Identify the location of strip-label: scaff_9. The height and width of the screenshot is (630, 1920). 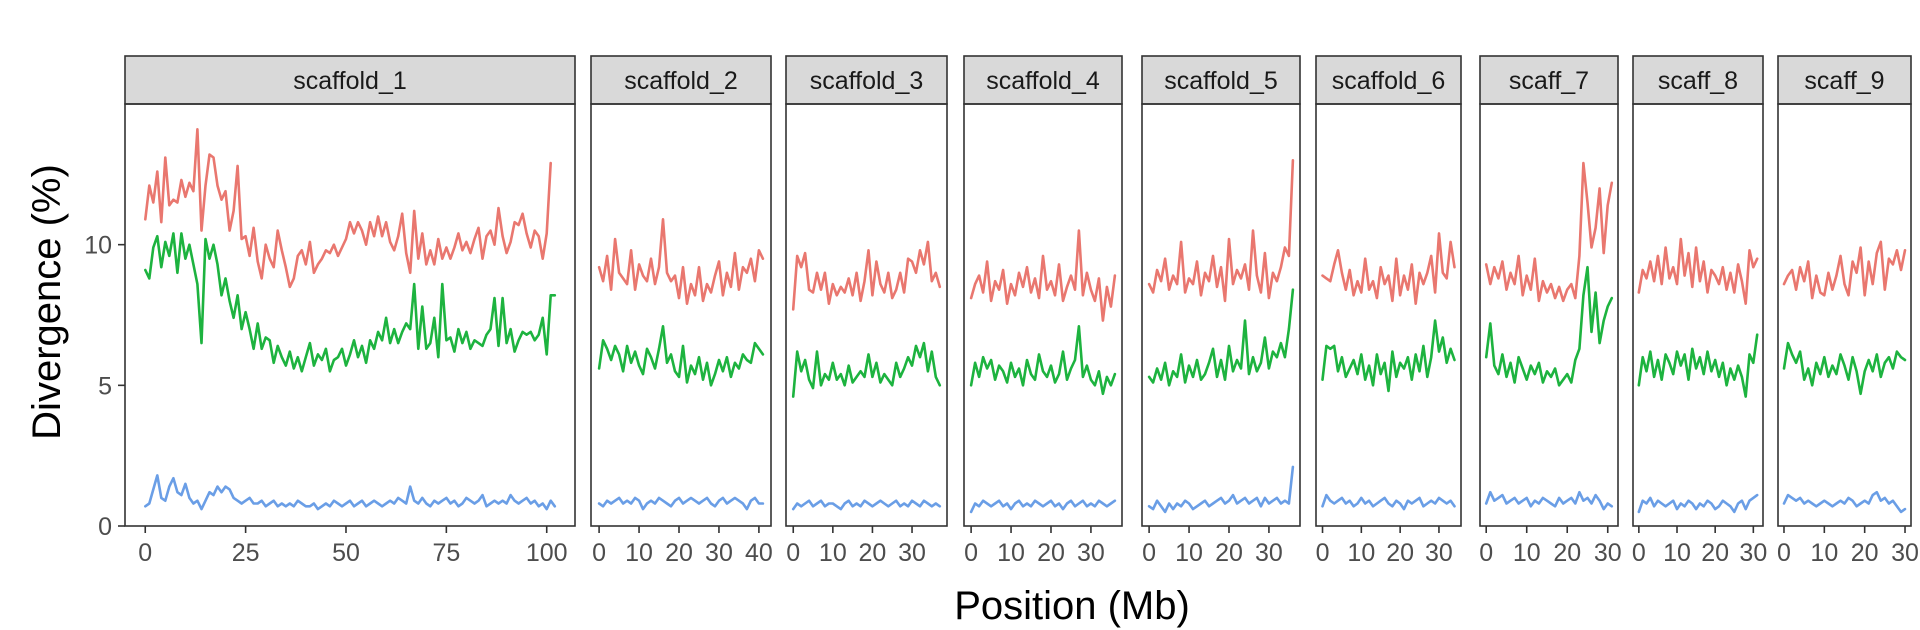
(1844, 81).